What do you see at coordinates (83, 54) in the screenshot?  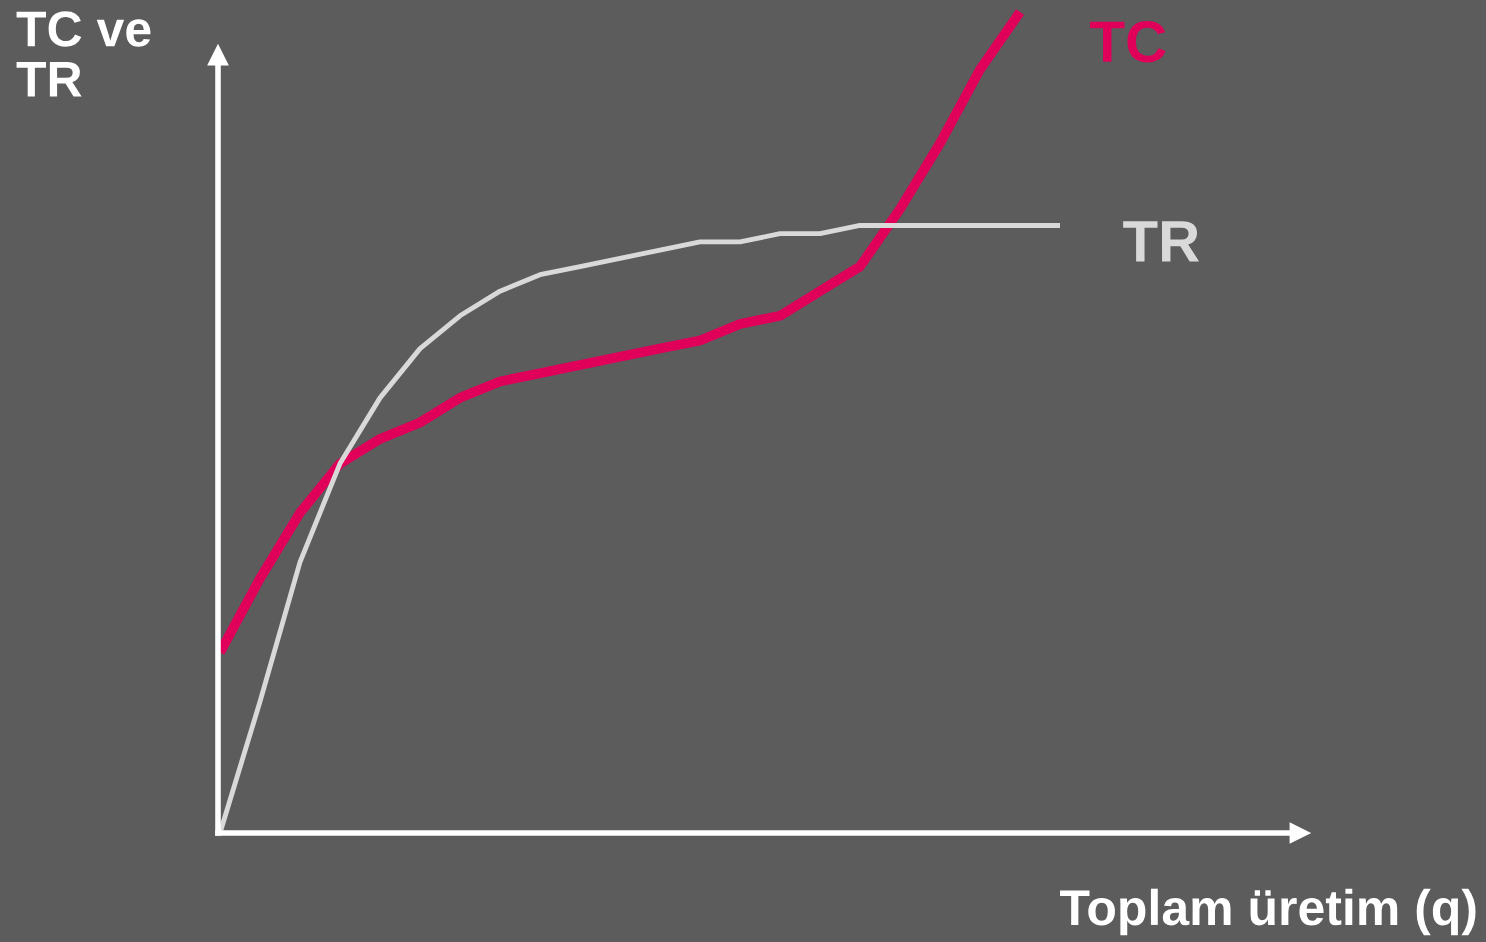 I see `y-axis-title: TC ve TR` at bounding box center [83, 54].